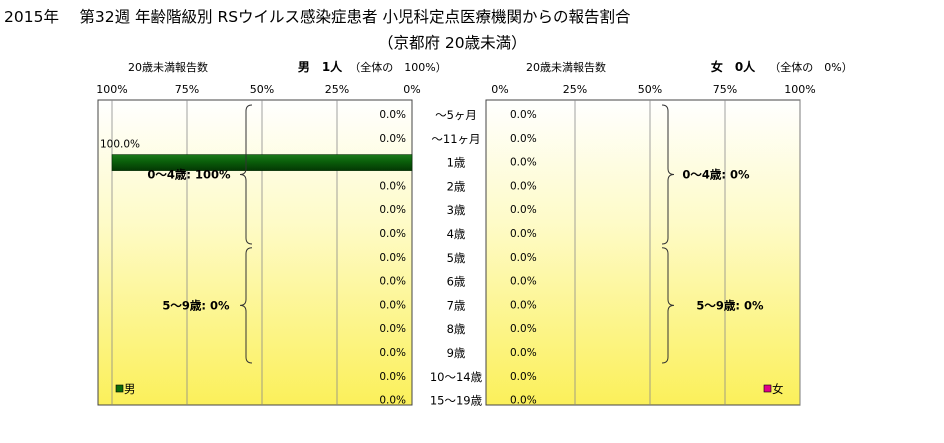 Image resolution: width=944 pixels, height=443 pixels. I want to click on male-header-label: 男 1人, so click(320, 66).